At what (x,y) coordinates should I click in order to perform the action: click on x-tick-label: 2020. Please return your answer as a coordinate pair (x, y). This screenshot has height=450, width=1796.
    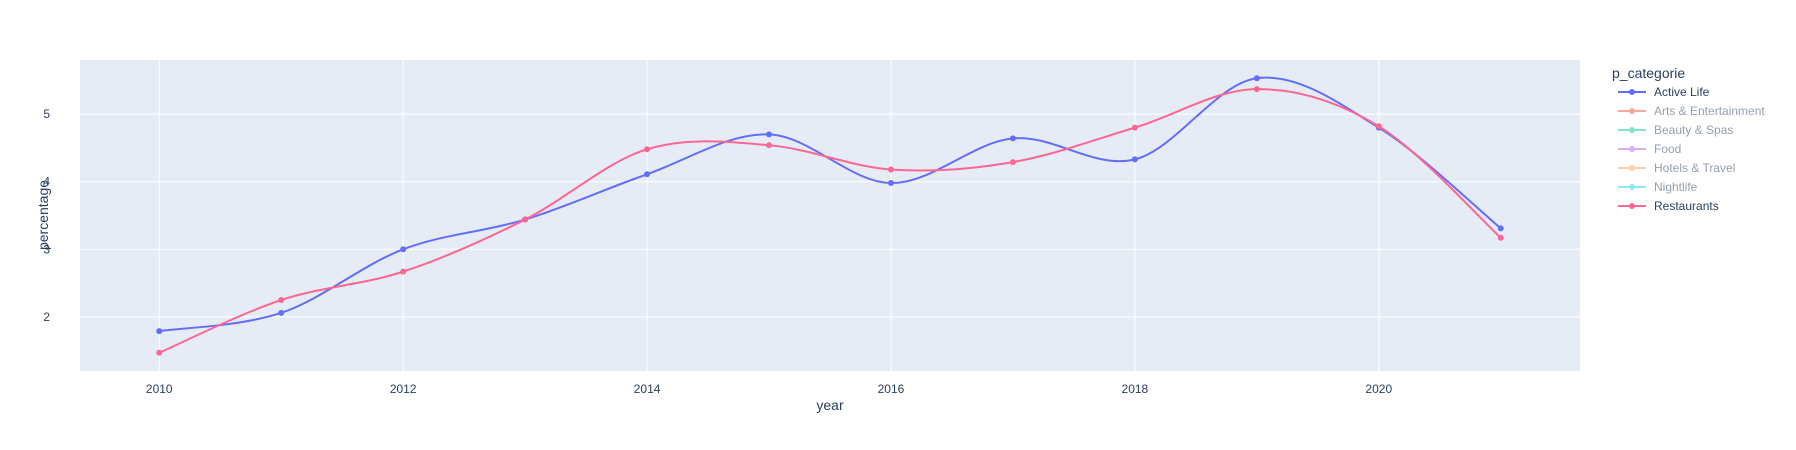
    Looking at the image, I should click on (1378, 389).